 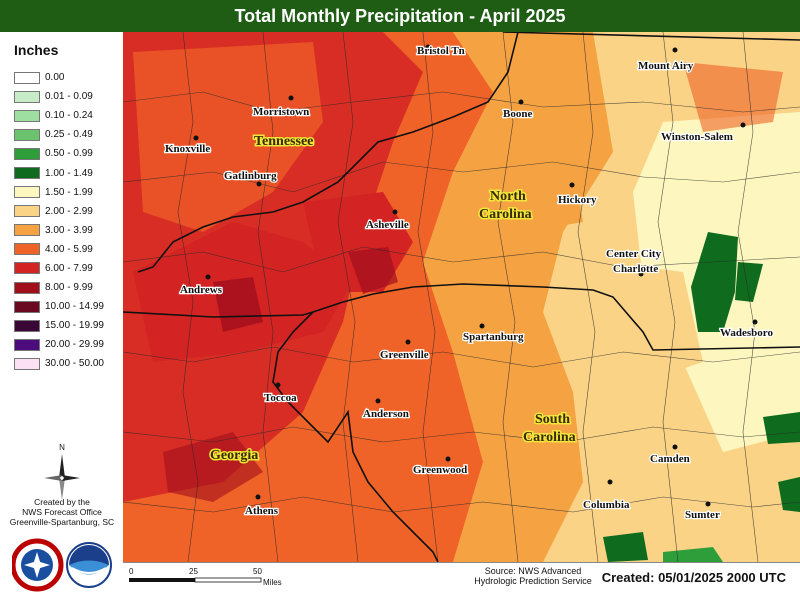 I want to click on legend-item: 0.01 - 0.09, so click(x=59, y=96).